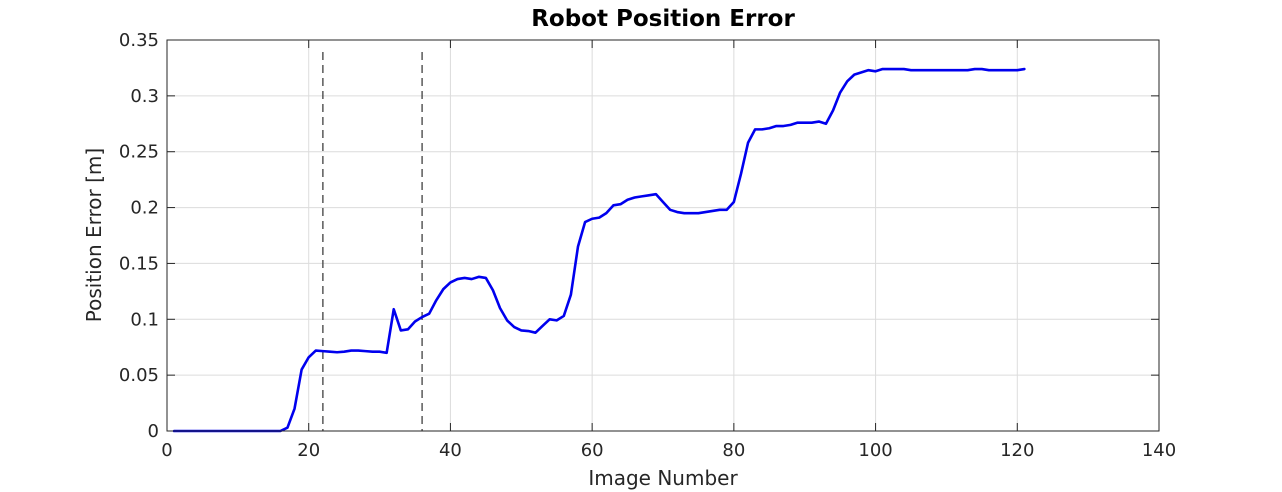 The height and width of the screenshot is (492, 1282). I want to click on x-tick-labels: 0 20 40 60 80 100 120 140, so click(668, 450).